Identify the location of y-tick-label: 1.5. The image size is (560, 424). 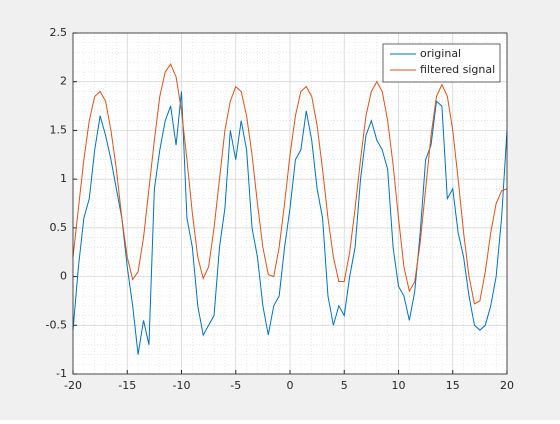
(59, 129).